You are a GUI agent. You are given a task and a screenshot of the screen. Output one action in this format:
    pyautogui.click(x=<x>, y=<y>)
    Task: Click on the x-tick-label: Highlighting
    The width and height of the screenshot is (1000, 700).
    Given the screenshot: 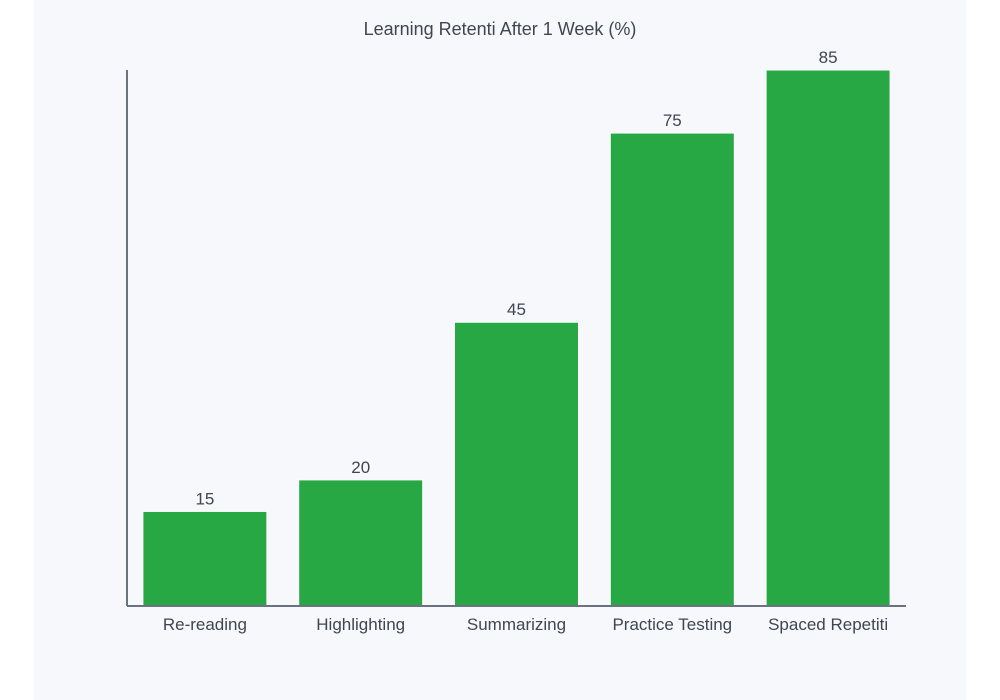 What is the action you would take?
    pyautogui.click(x=360, y=624)
    